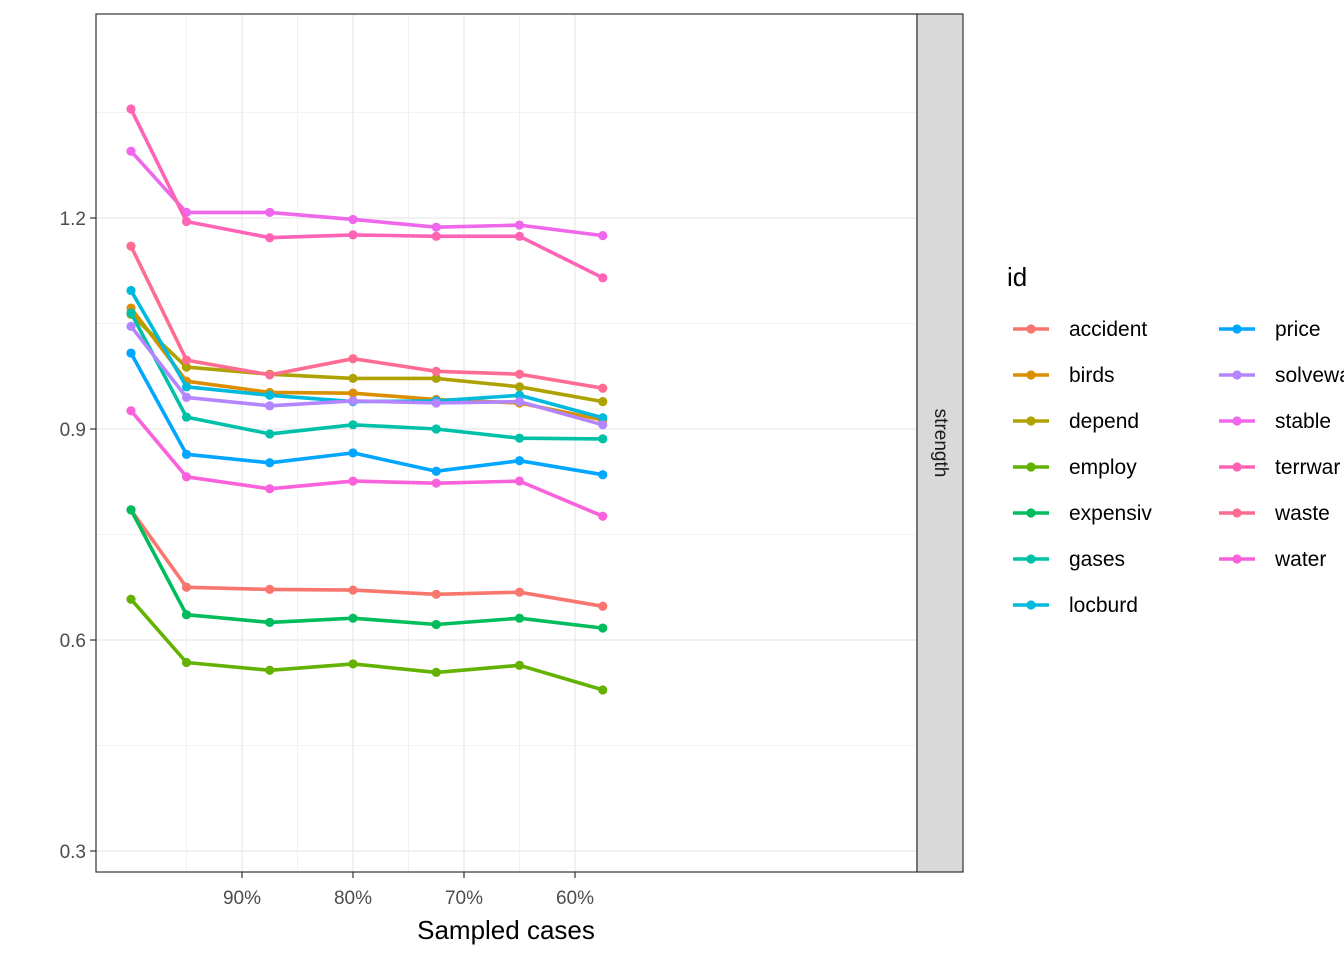 Image resolution: width=1344 pixels, height=960 pixels. What do you see at coordinates (506, 930) in the screenshot?
I see `x-axis-title: Sampled cases` at bounding box center [506, 930].